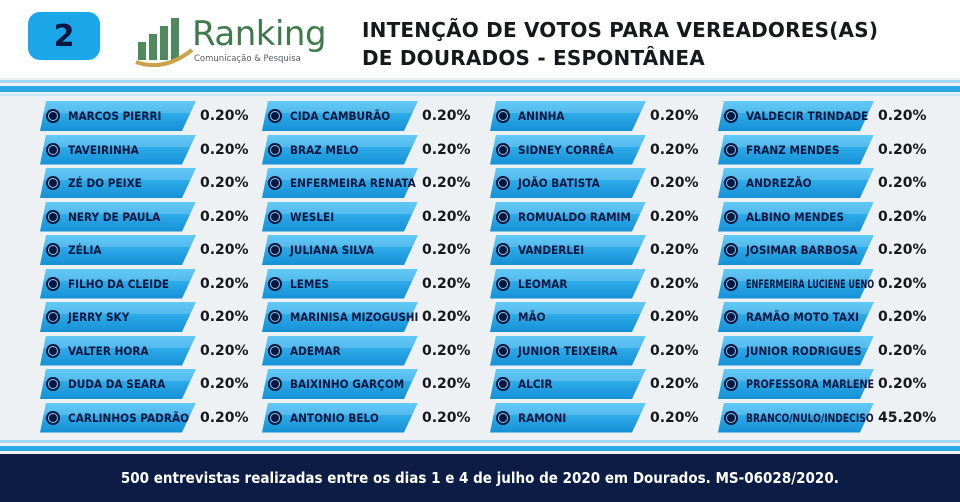  I want to click on candidate-row: JUNIOR RODRIGUES 0.20%, so click(832, 351).